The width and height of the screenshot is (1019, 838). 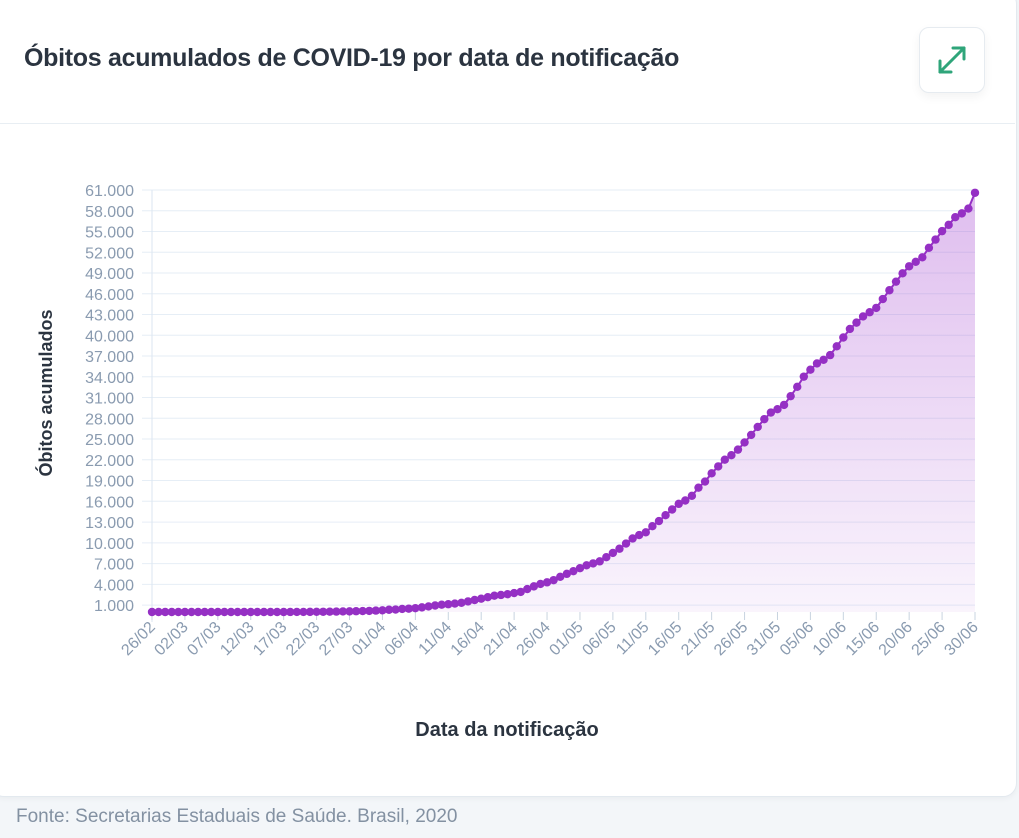 What do you see at coordinates (929, 639) in the screenshot?
I see `x-tick-label: 25/06` at bounding box center [929, 639].